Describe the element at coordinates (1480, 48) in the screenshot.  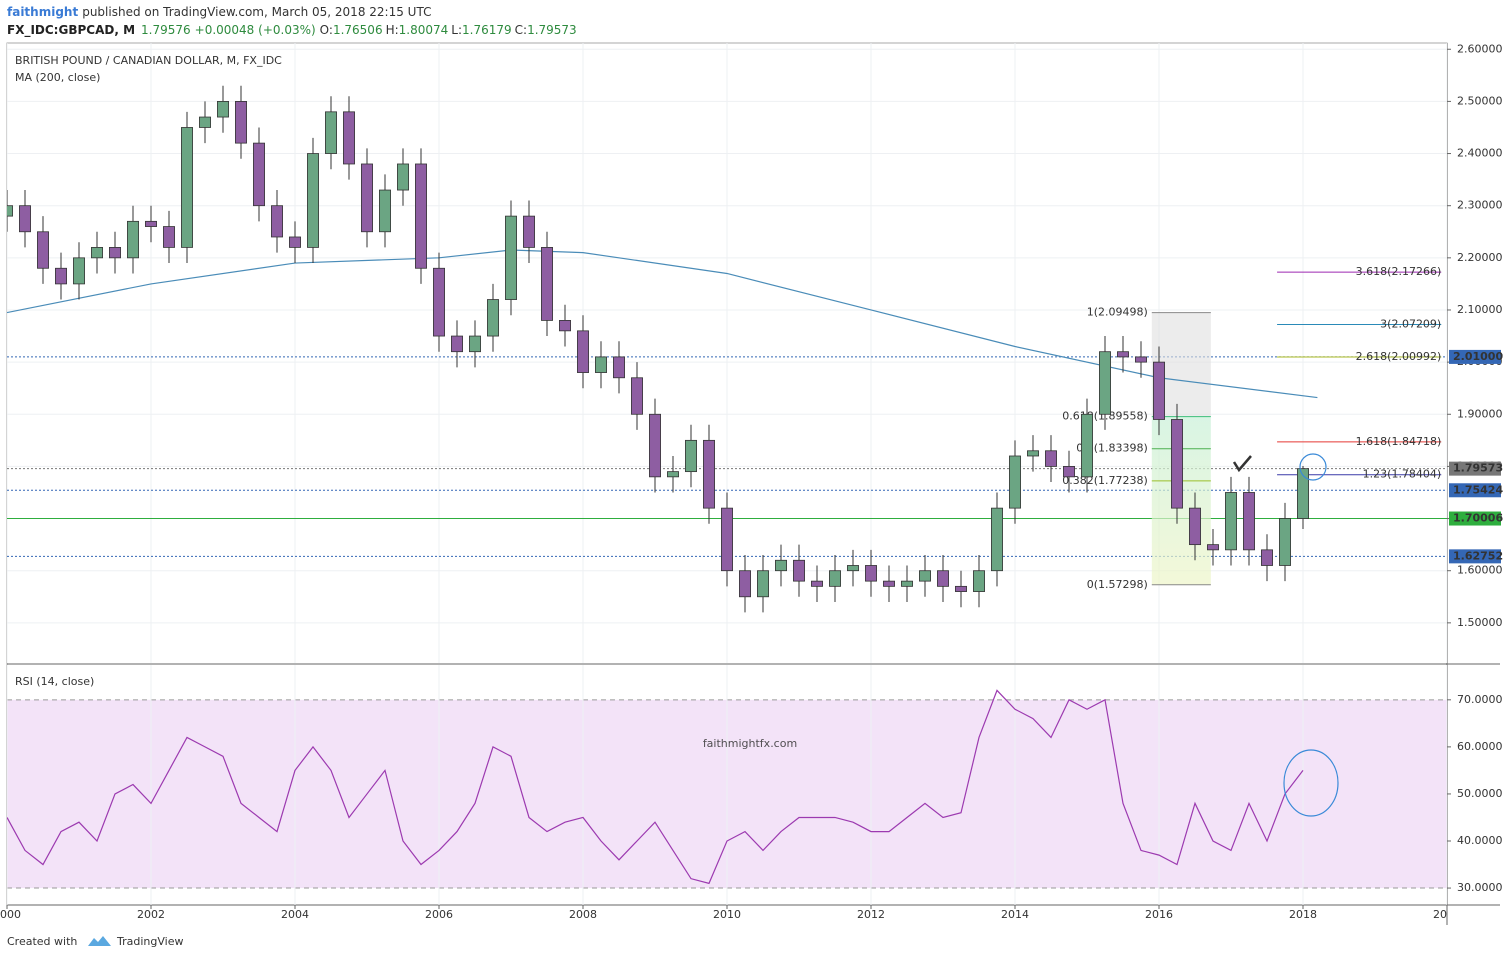
I see `y-tick-label: 2.60000` at that location.